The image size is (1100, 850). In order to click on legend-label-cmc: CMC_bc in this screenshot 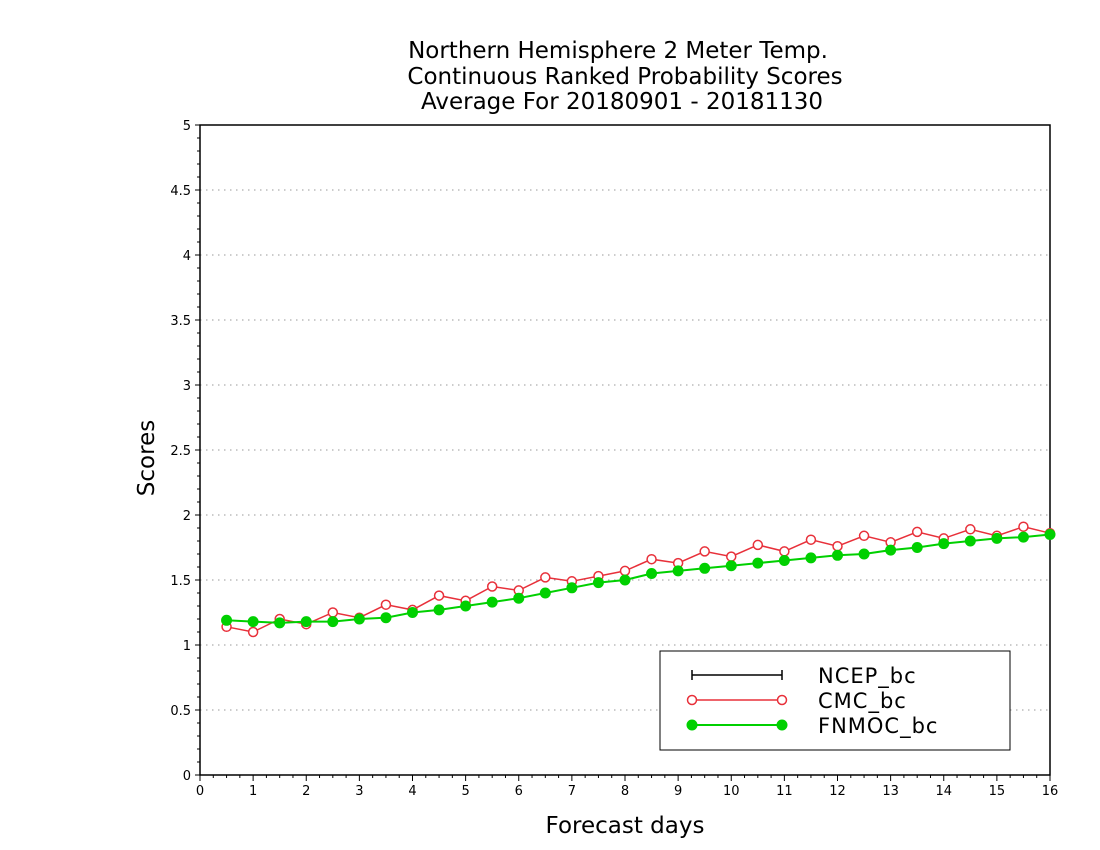, I will do `click(862, 701)`.